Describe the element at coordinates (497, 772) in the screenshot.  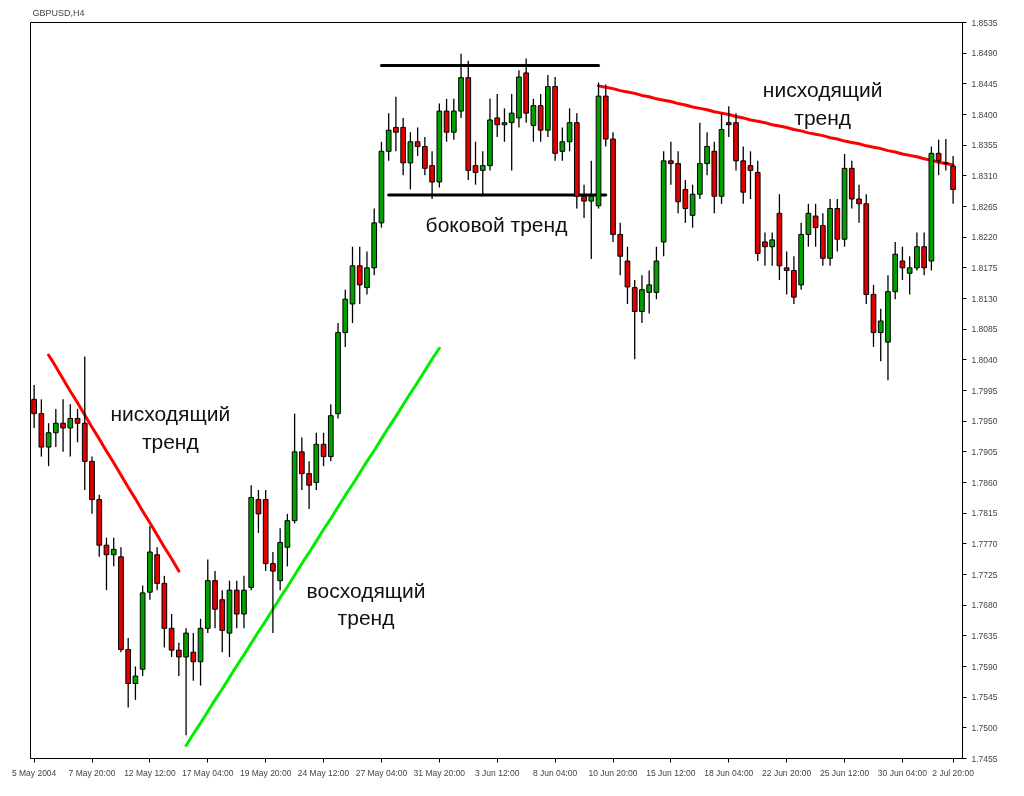
I see `x-tick-label: 3 Jun 12:00` at that location.